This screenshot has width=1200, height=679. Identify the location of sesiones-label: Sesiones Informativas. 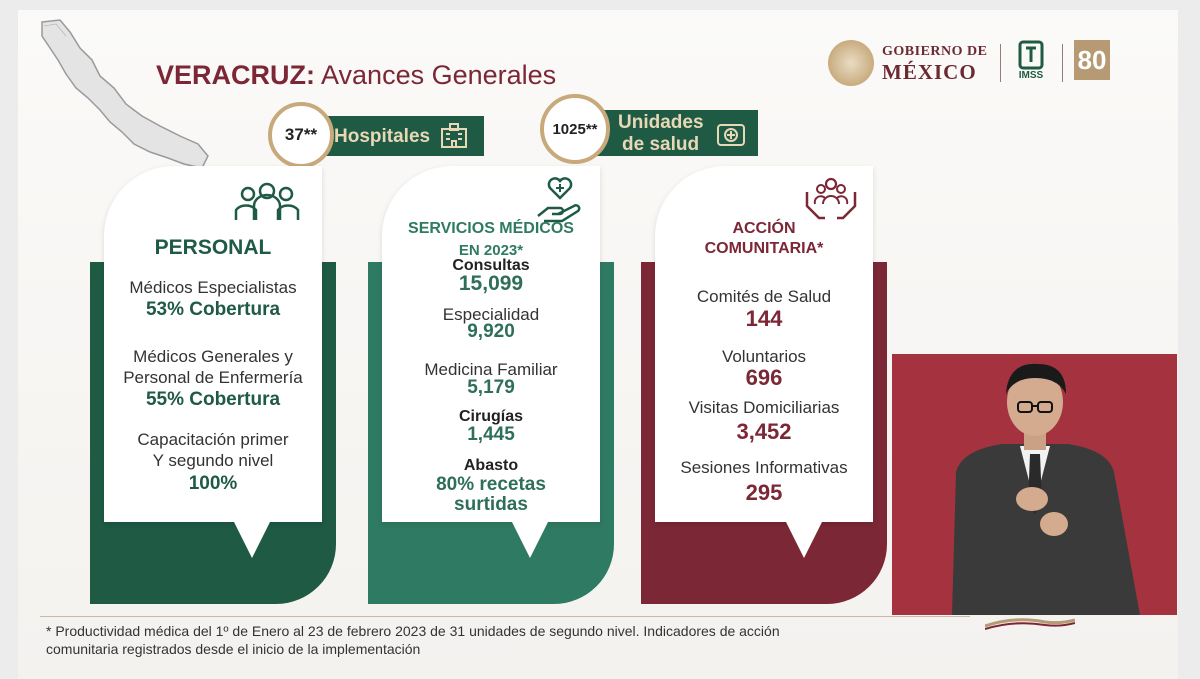
(764, 467).